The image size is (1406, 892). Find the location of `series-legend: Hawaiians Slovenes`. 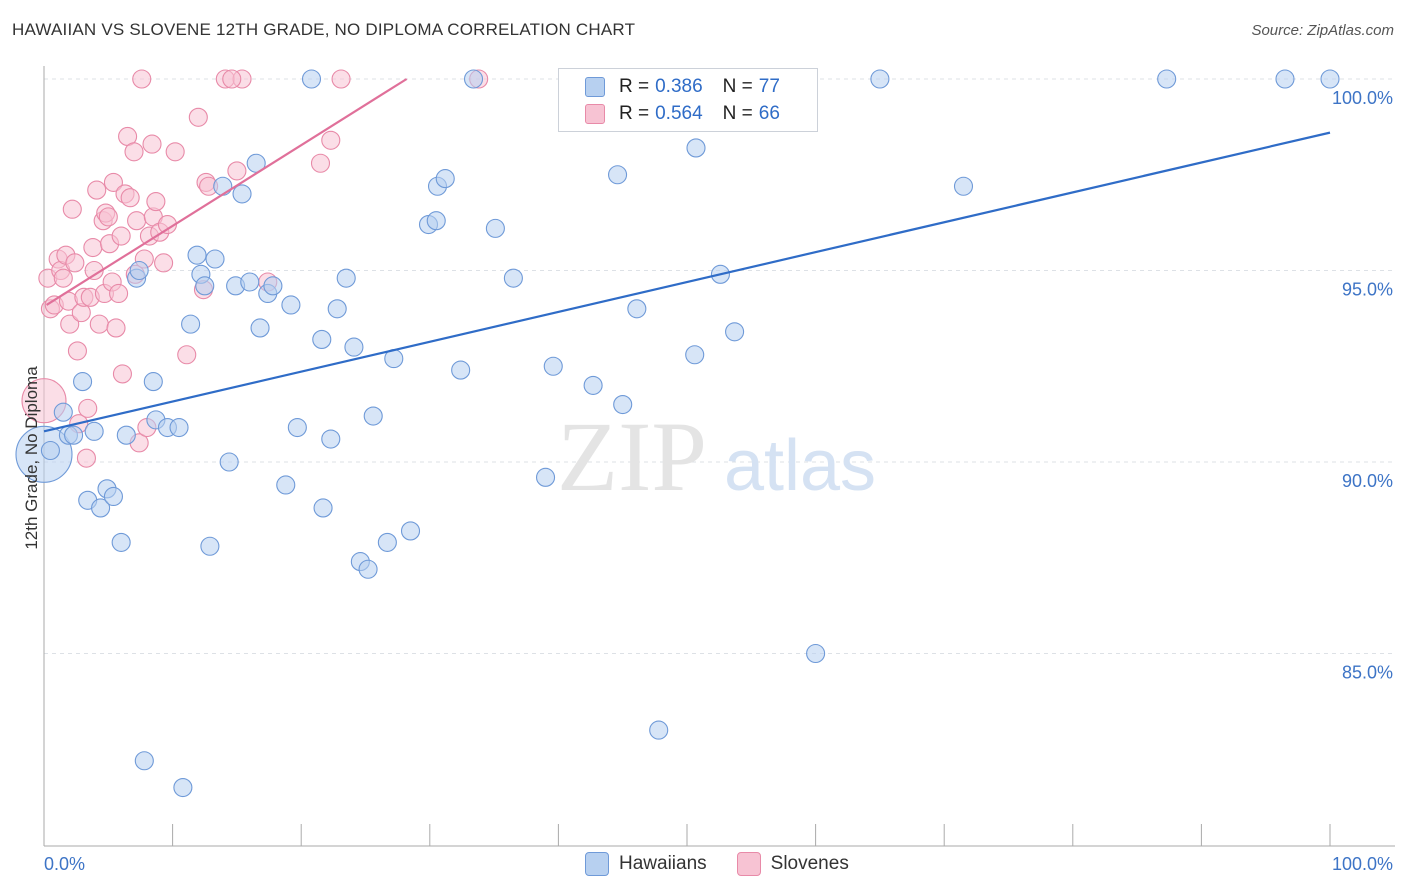

series-legend: Hawaiians Slovenes is located at coordinates (732, 864).